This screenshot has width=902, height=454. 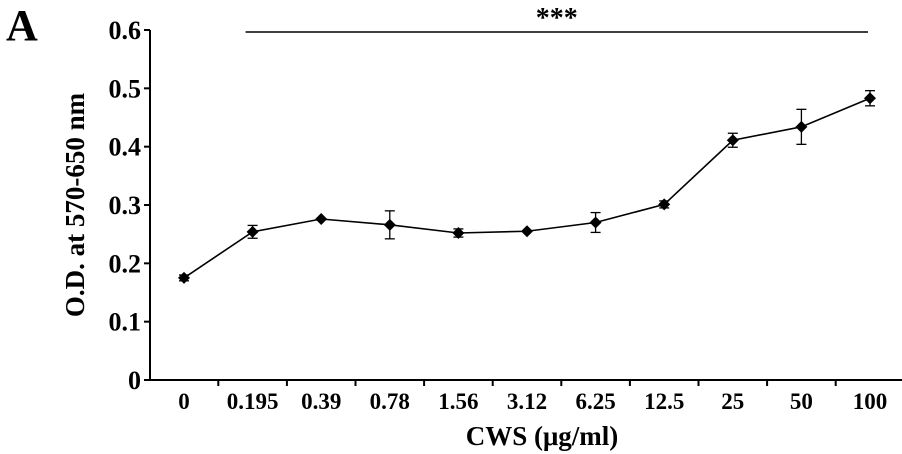 I want to click on x-tick-label: 6.25, so click(x=595, y=401).